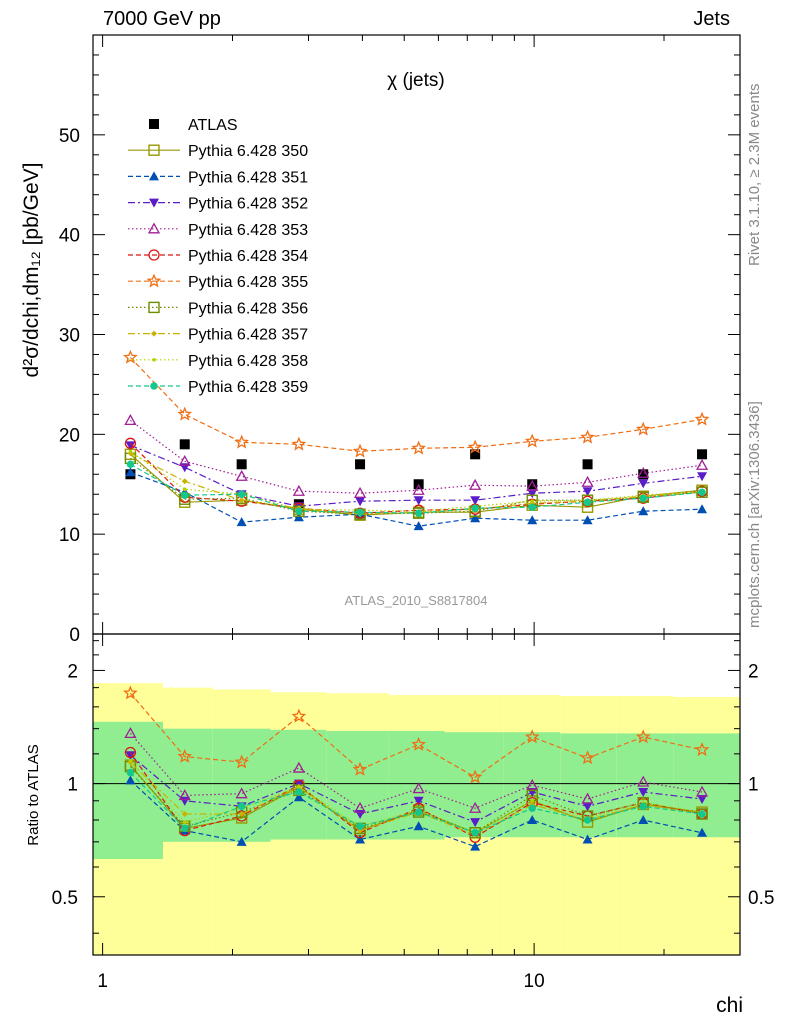 The height and width of the screenshot is (1024, 786). Describe the element at coordinates (248, 151) in the screenshot. I see `legend-entry: Pythia 6.428 350` at that location.